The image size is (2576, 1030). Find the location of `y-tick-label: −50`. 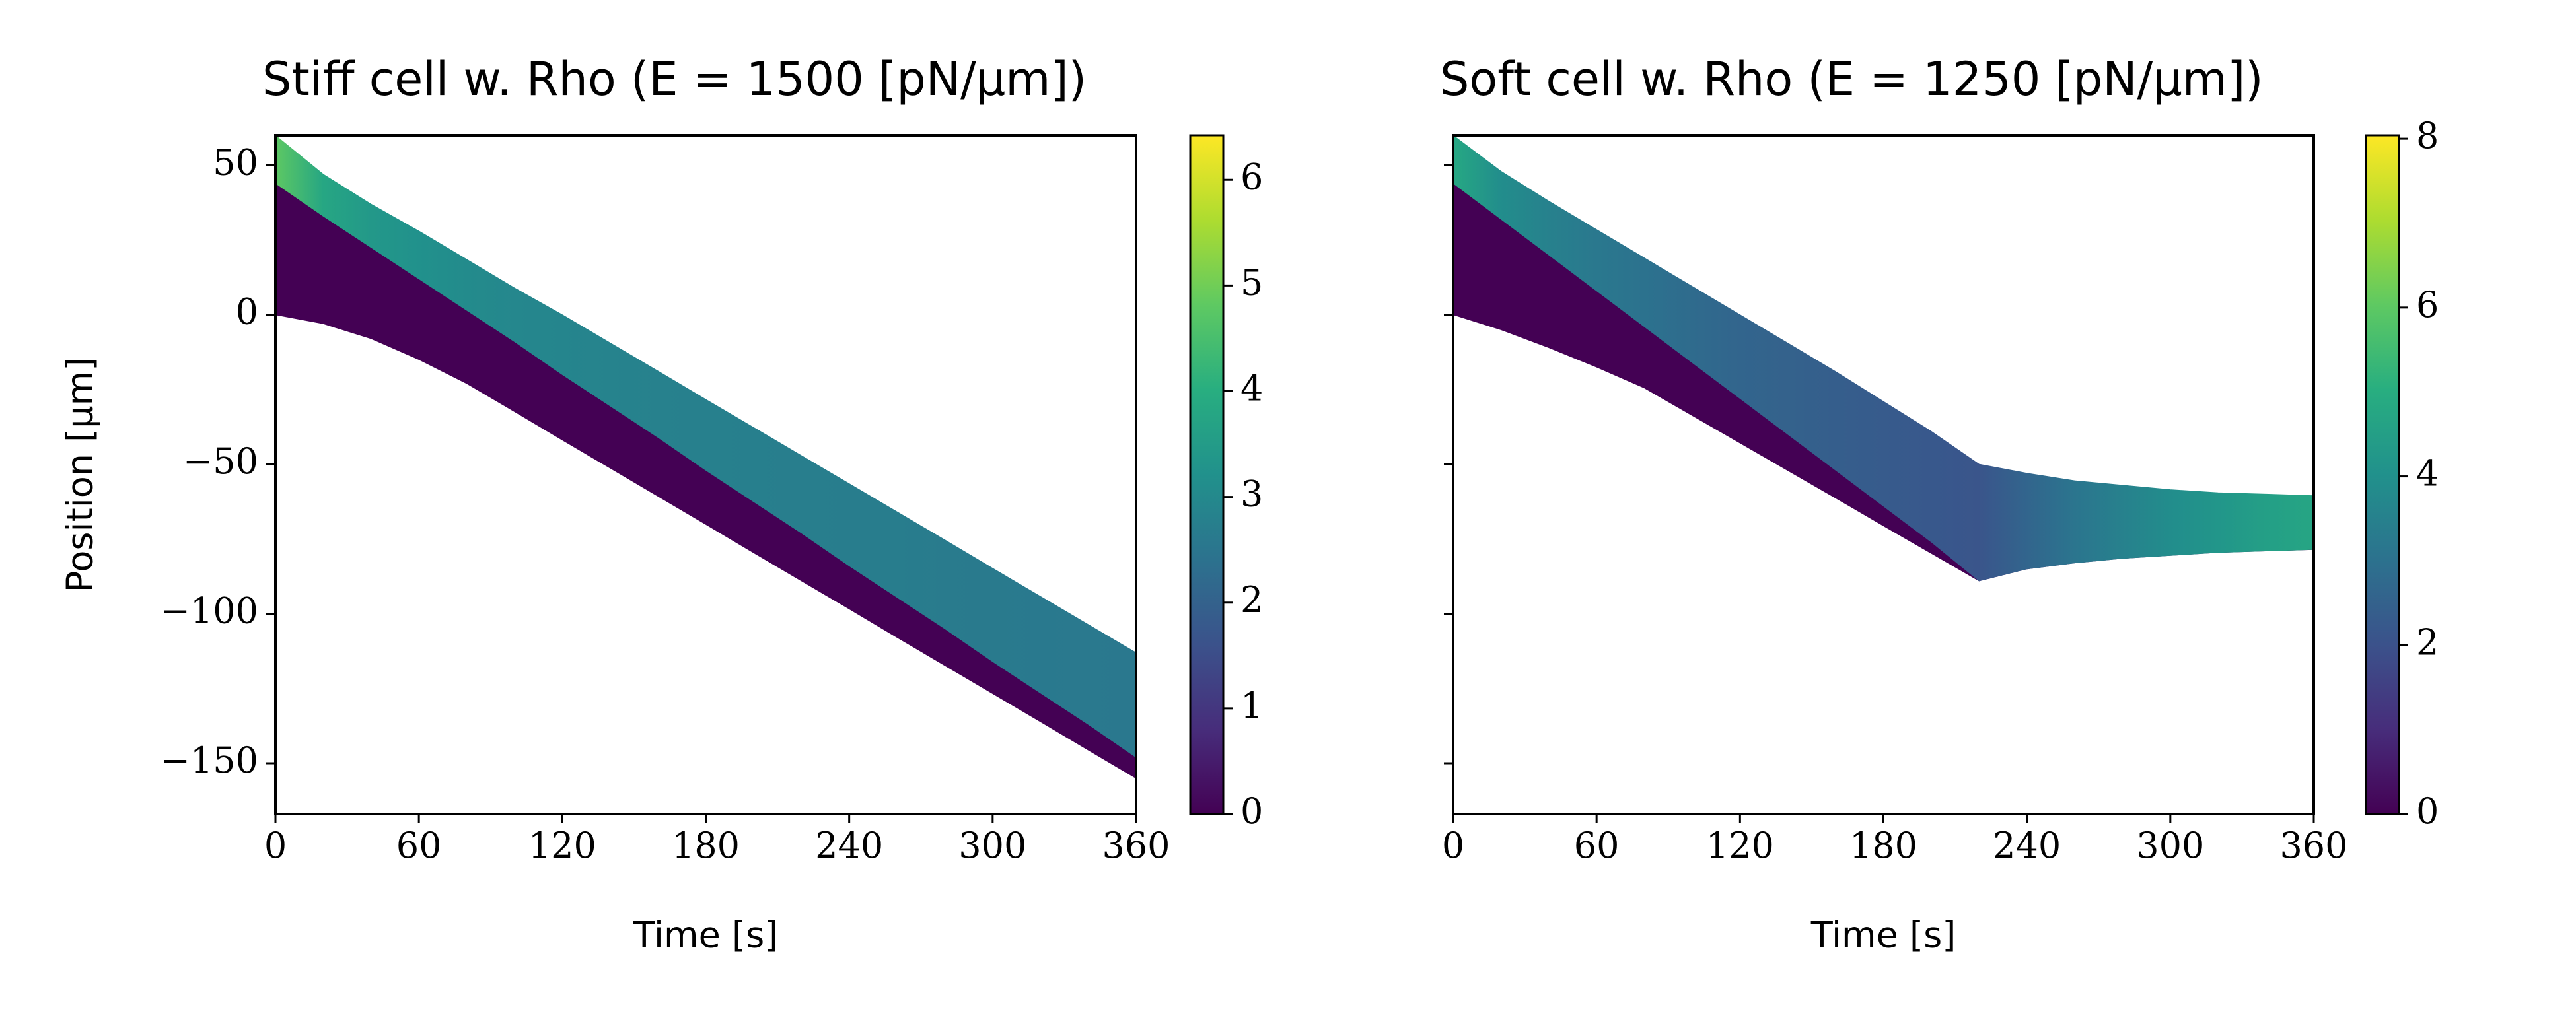

y-tick-label: −50 is located at coordinates (221, 461).